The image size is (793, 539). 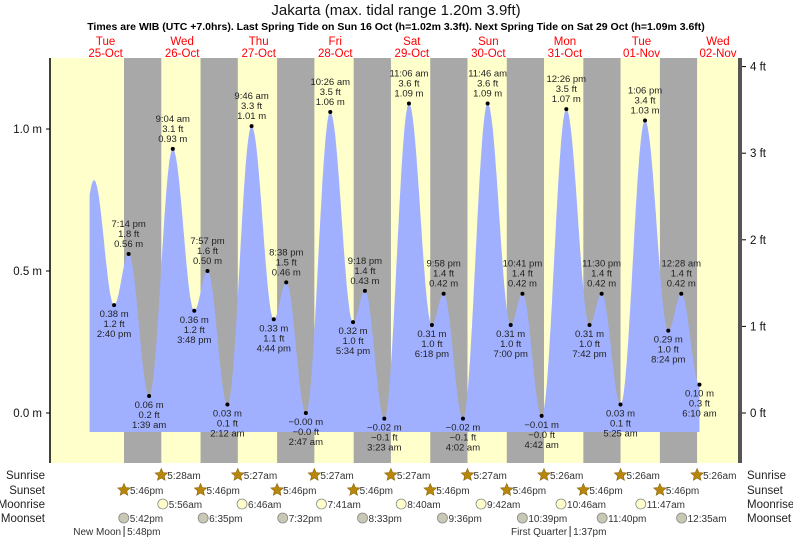 I want to click on tide-height-m: 0.56 m, so click(x=128, y=244).